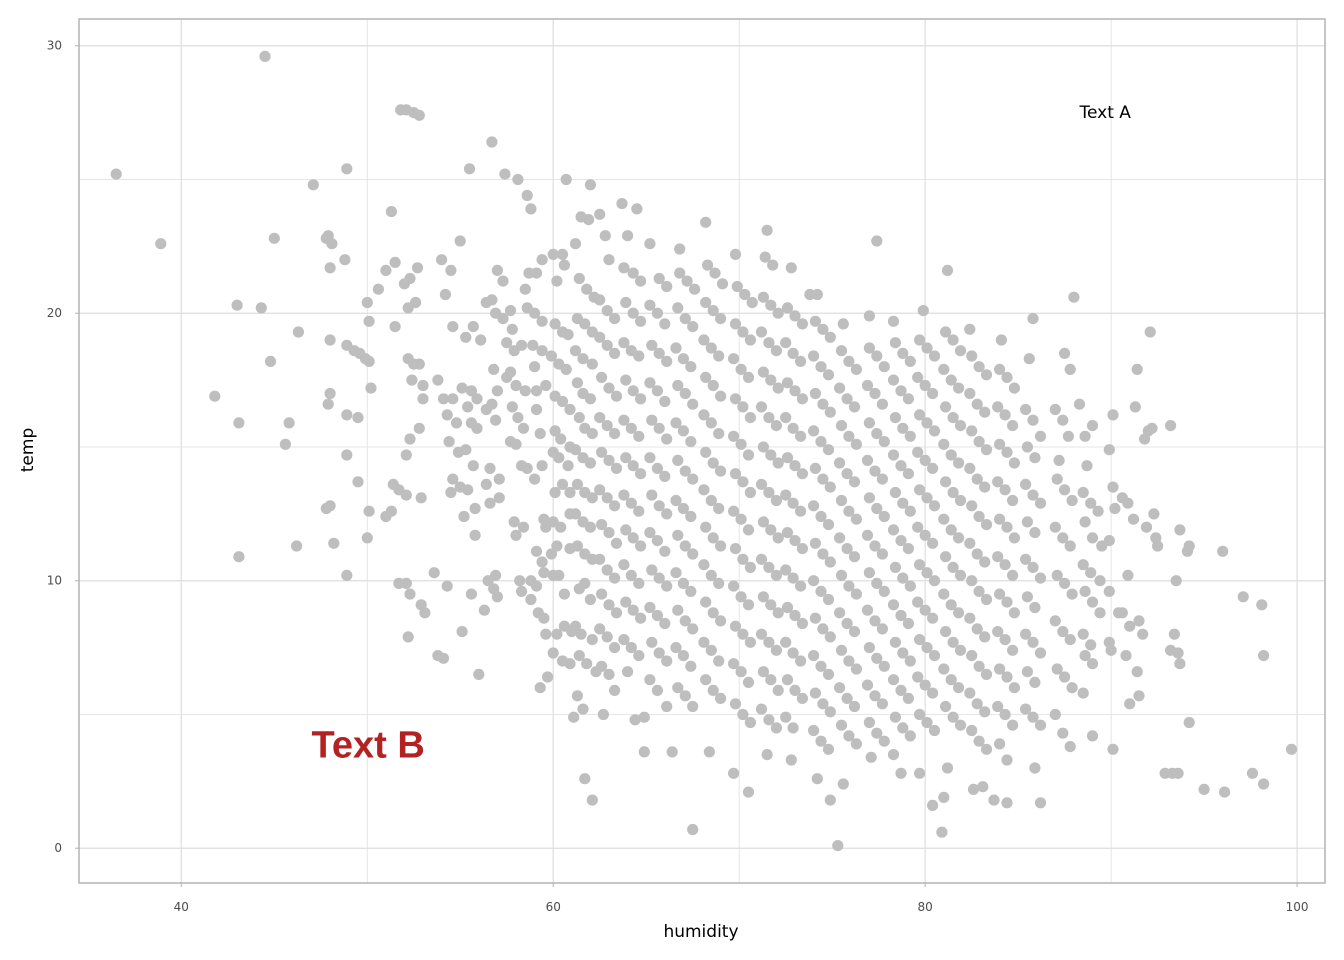  Describe the element at coordinates (367, 745) in the screenshot. I see `annotation-text-b: Text B` at that location.